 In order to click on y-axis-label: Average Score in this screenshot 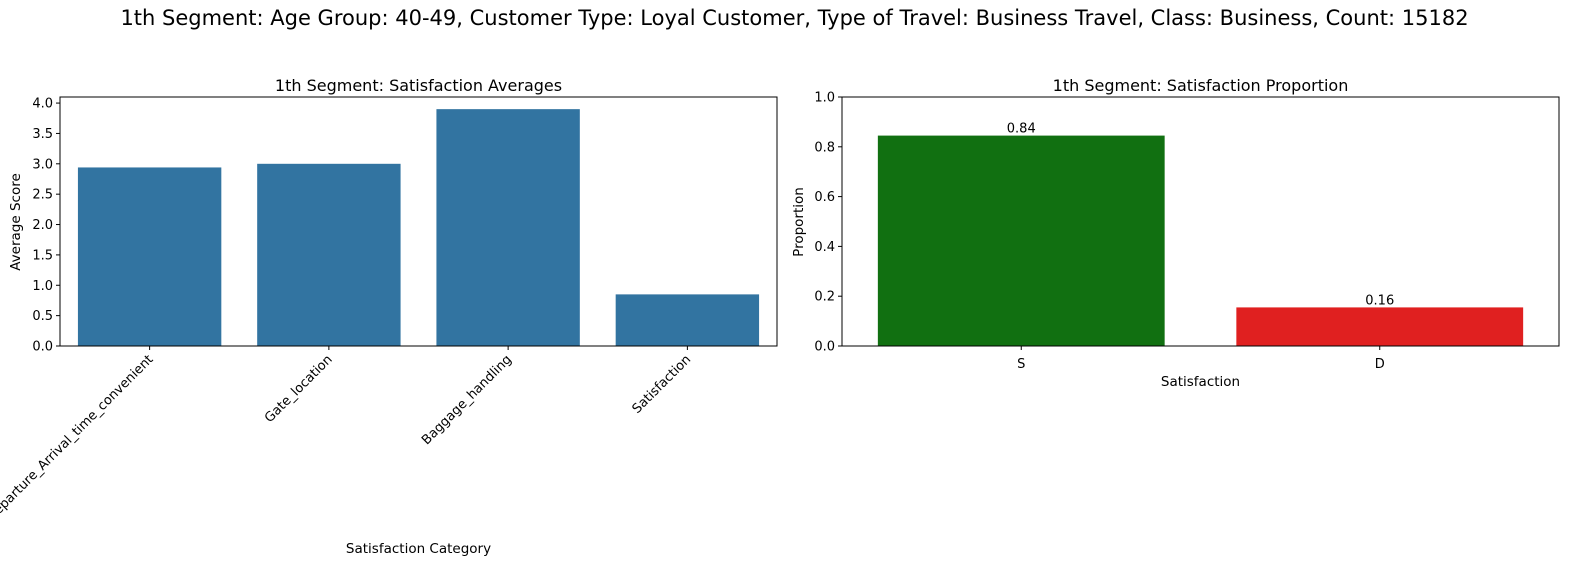, I will do `click(16, 222)`.